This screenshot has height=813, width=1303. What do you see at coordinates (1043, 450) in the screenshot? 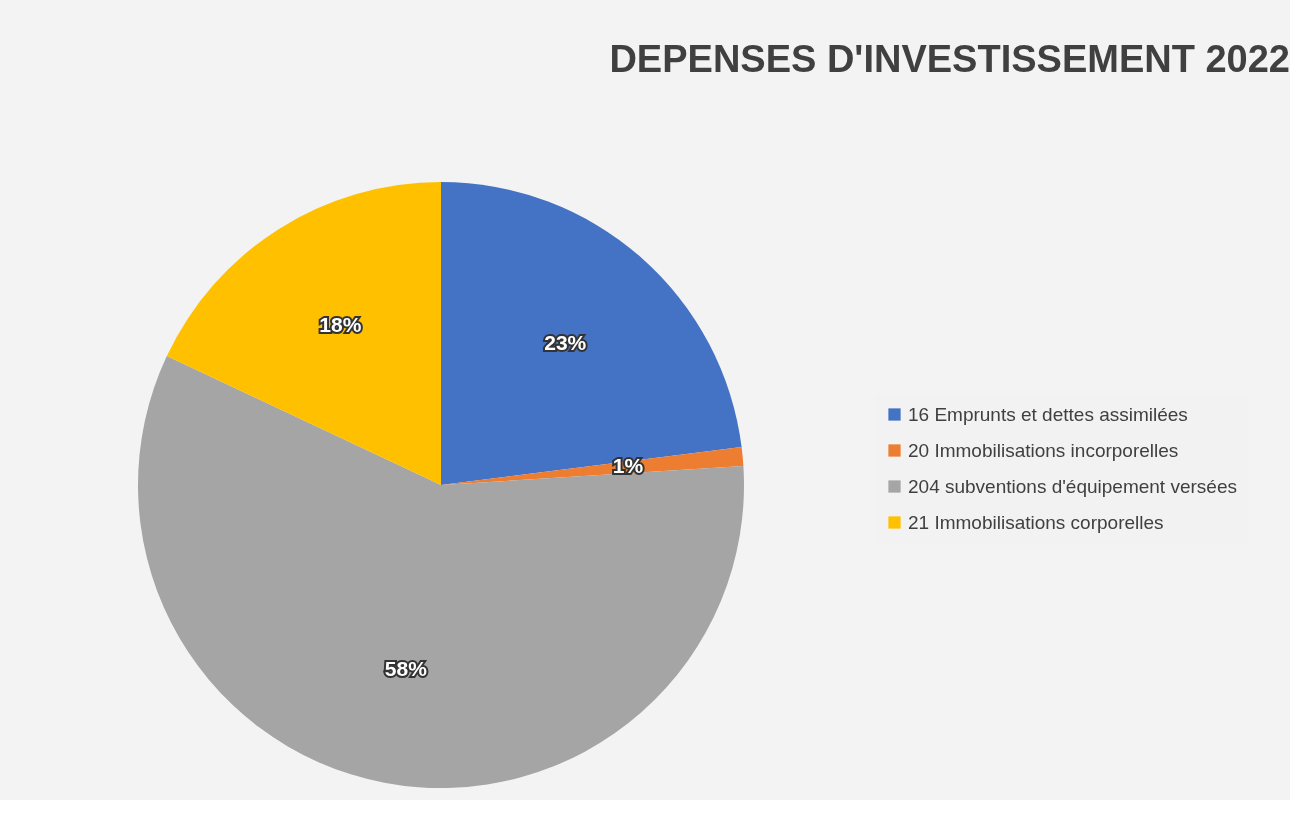
I see `legend-label: 20 Immobilisations incorporelles` at bounding box center [1043, 450].